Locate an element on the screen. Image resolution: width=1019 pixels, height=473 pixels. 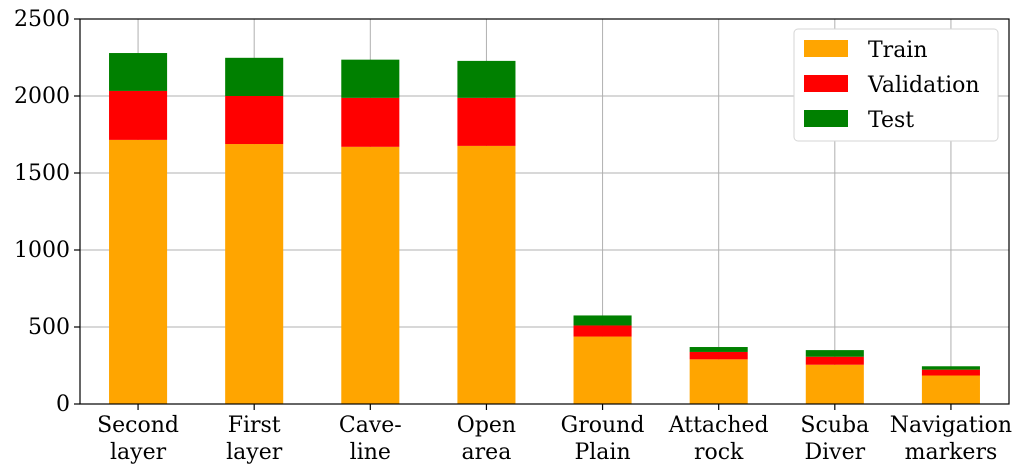
x-tick-label: Second is located at coordinates (138, 425).